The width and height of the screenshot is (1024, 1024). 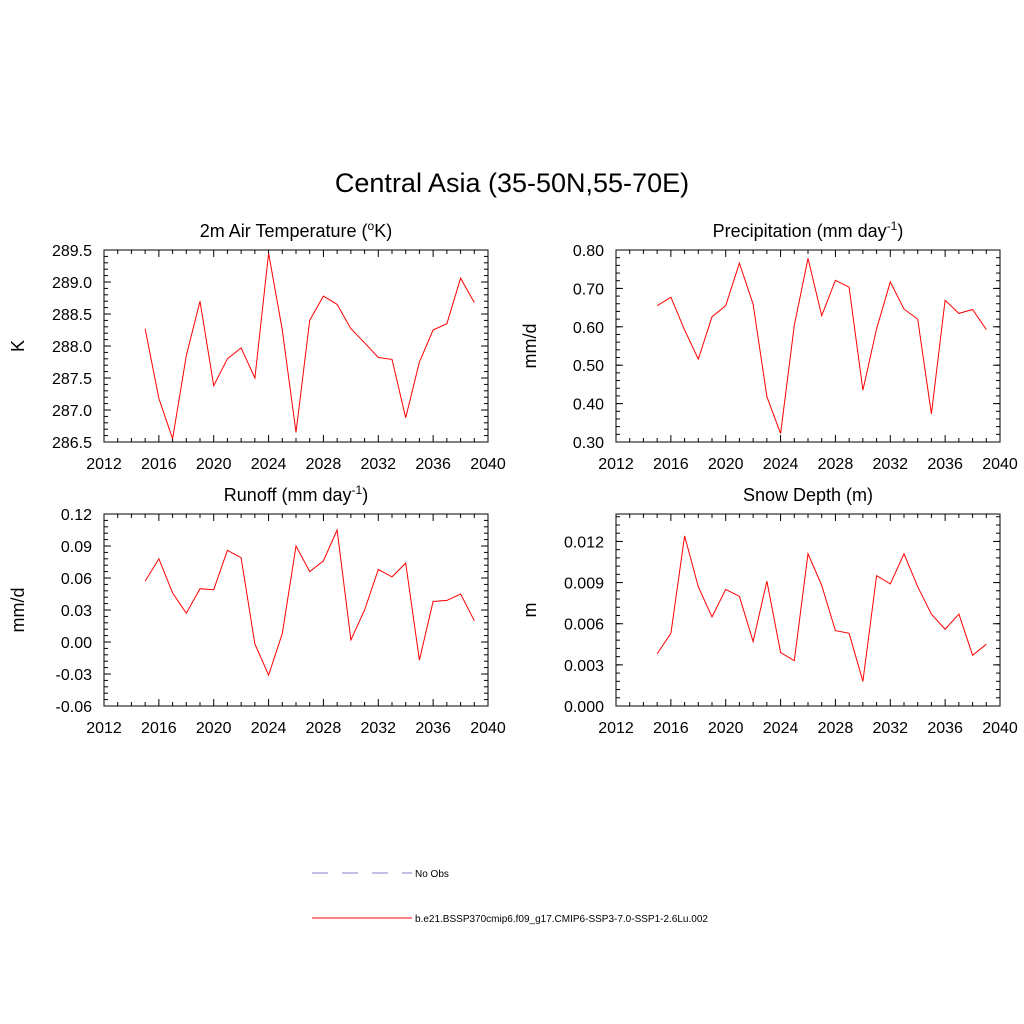 What do you see at coordinates (671, 464) in the screenshot?
I see `precipitation-x-tick-label: 2016` at bounding box center [671, 464].